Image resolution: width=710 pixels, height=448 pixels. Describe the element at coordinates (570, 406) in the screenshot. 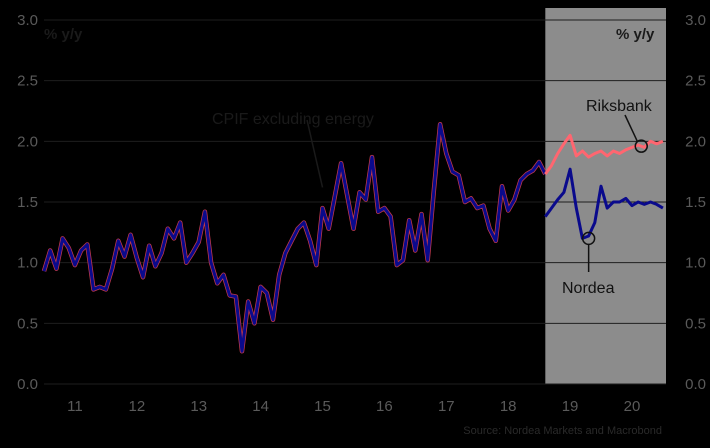

I see `x-tick-label: 19` at that location.